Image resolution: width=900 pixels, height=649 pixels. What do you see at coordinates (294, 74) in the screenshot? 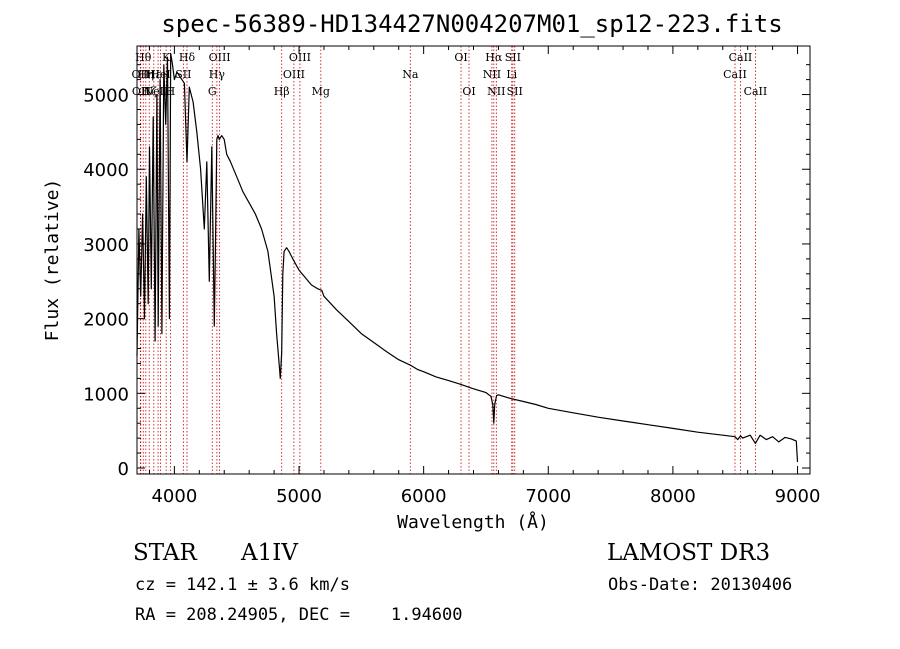
I see `marker-label-16: OIII` at bounding box center [294, 74].